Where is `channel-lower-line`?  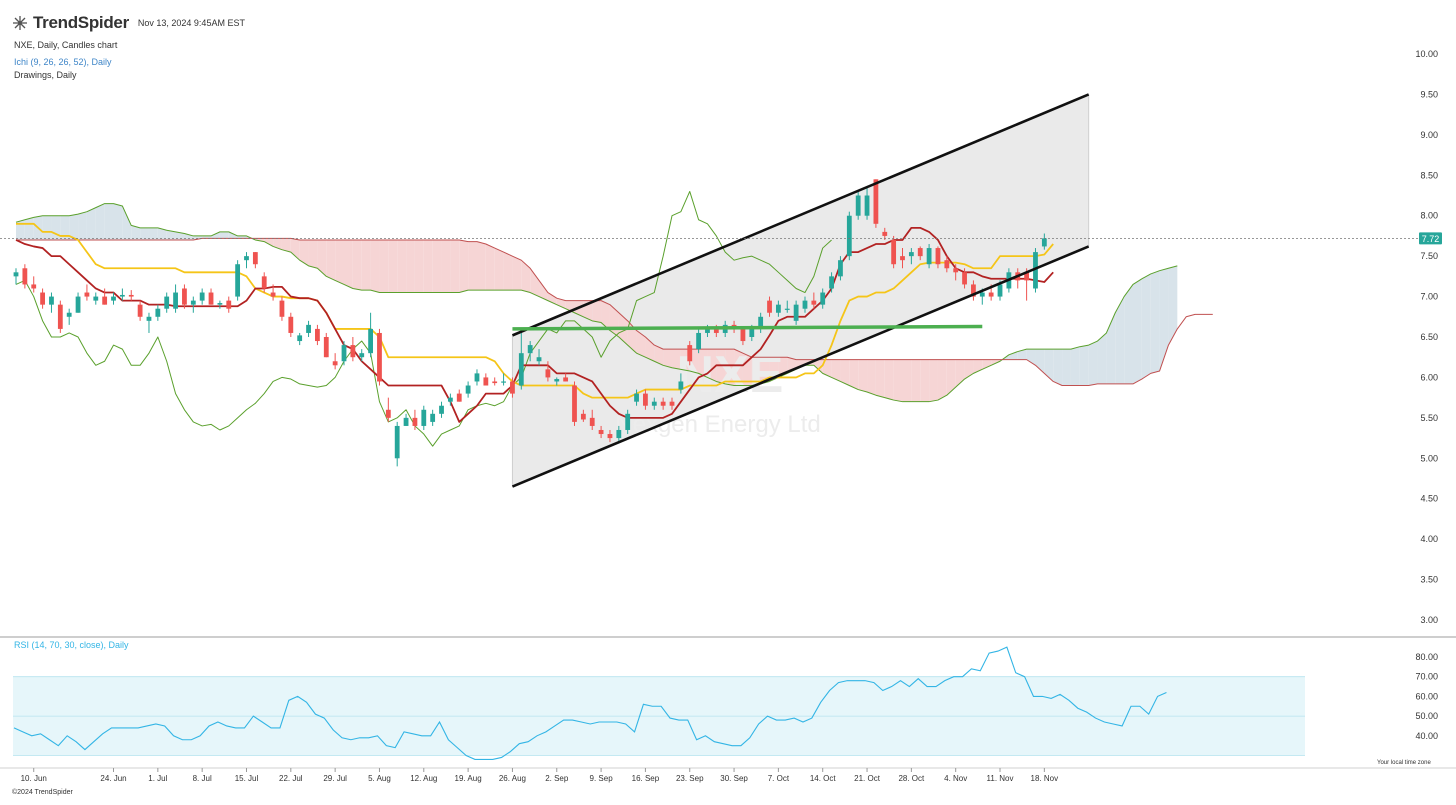
channel-lower-line is located at coordinates (800, 366).